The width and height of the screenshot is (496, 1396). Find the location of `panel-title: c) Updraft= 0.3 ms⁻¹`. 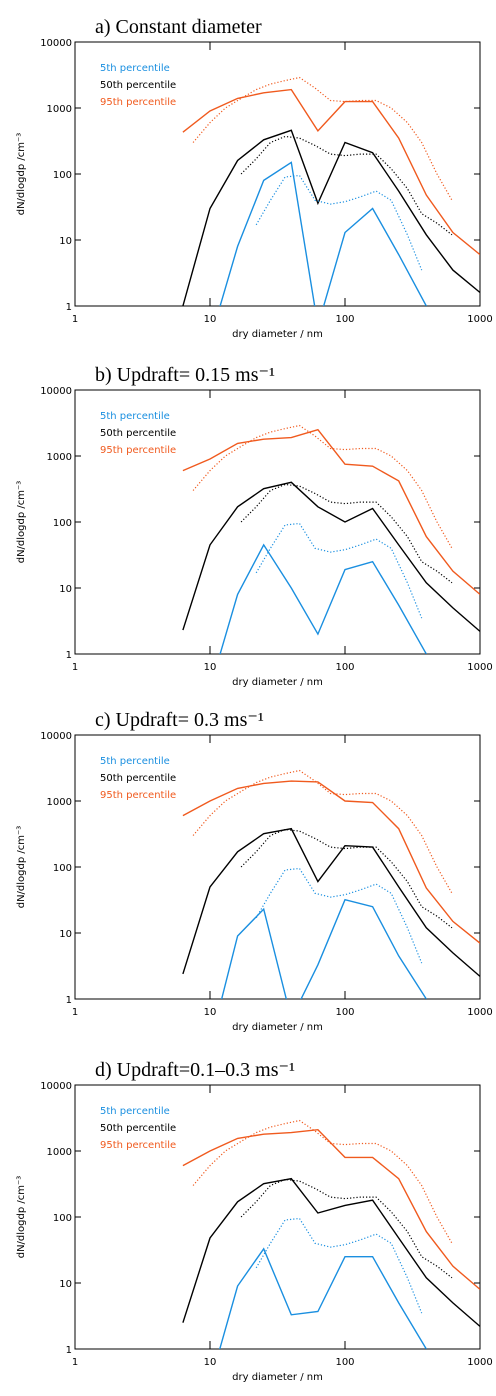

panel-title: c) Updraft= 0.3 ms⁻¹ is located at coordinates (179, 720).